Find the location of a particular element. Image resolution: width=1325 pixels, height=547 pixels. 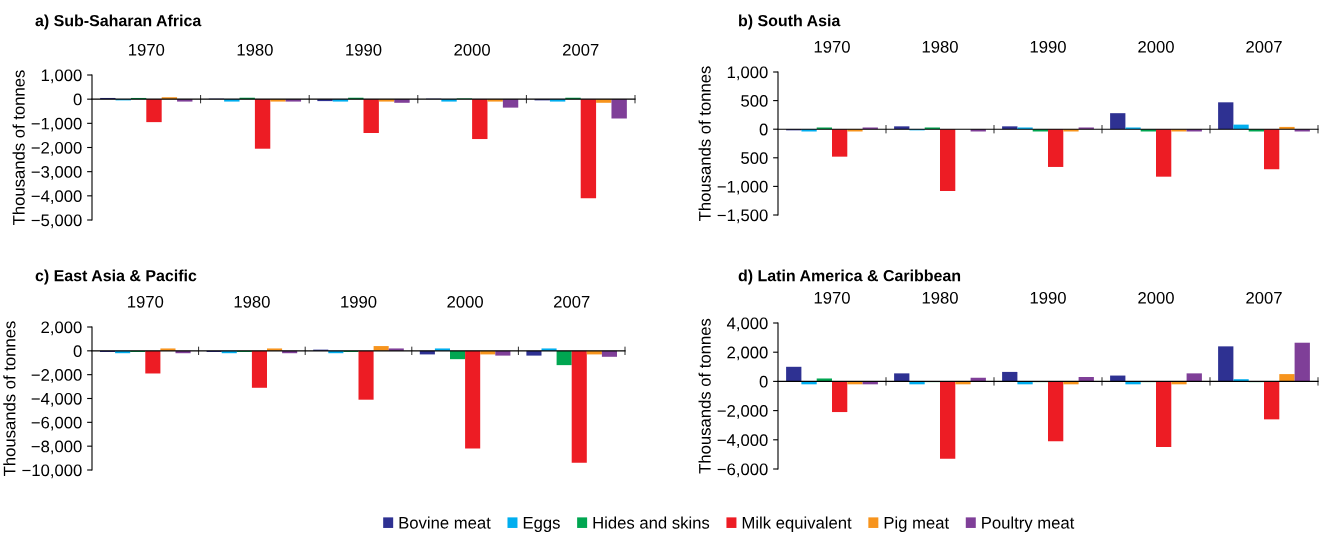

y-tick-label: −1,500 is located at coordinates (742, 216).